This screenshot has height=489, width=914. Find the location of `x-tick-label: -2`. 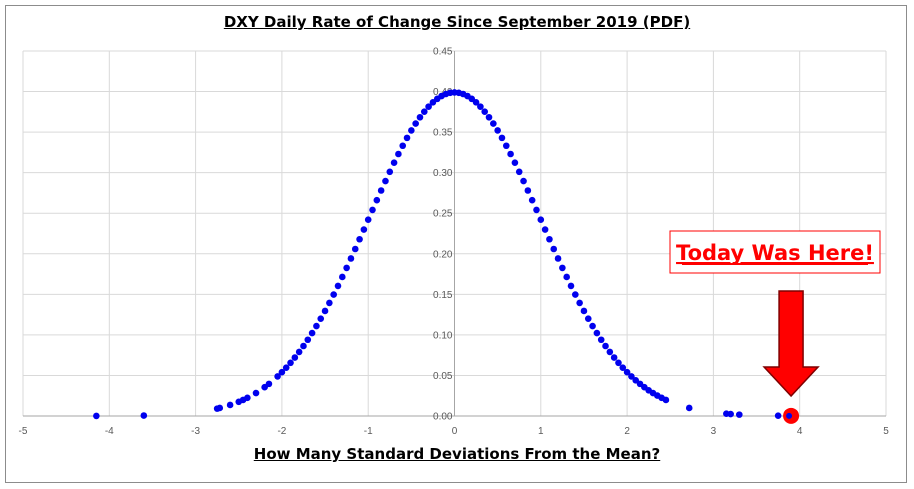

x-tick-label: -2 is located at coordinates (281, 431).